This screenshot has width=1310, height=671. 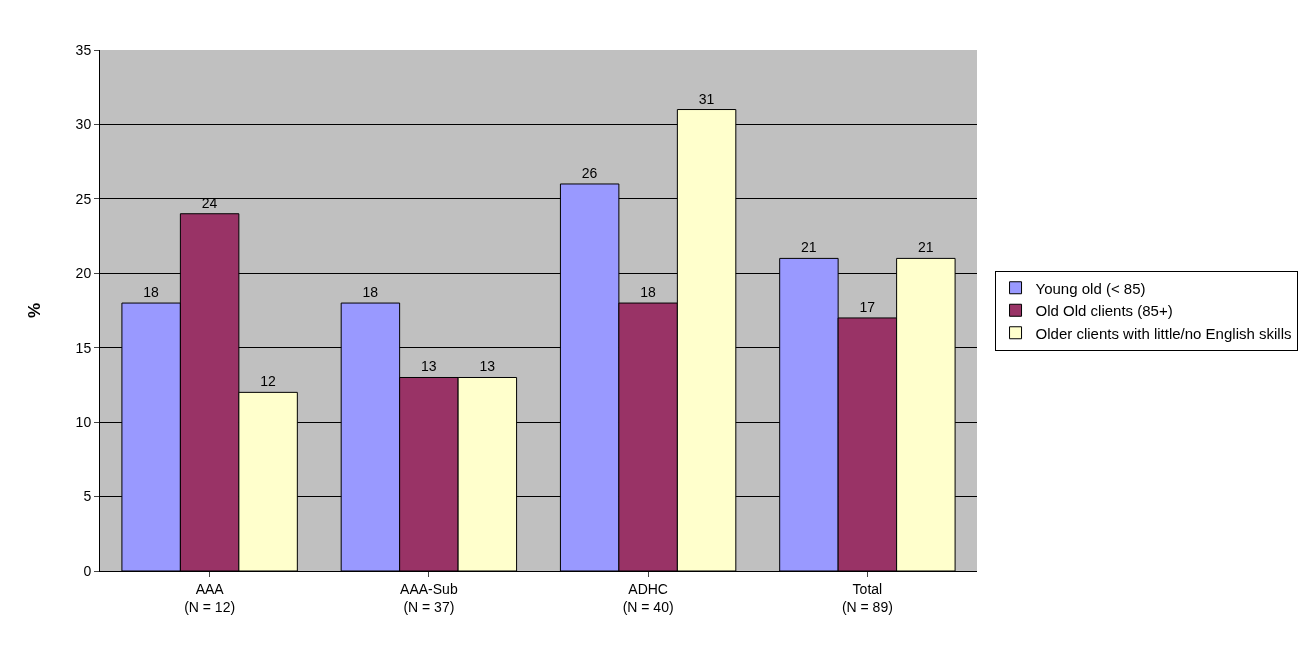 I want to click on y-tick-label: 10, so click(x=83, y=422).